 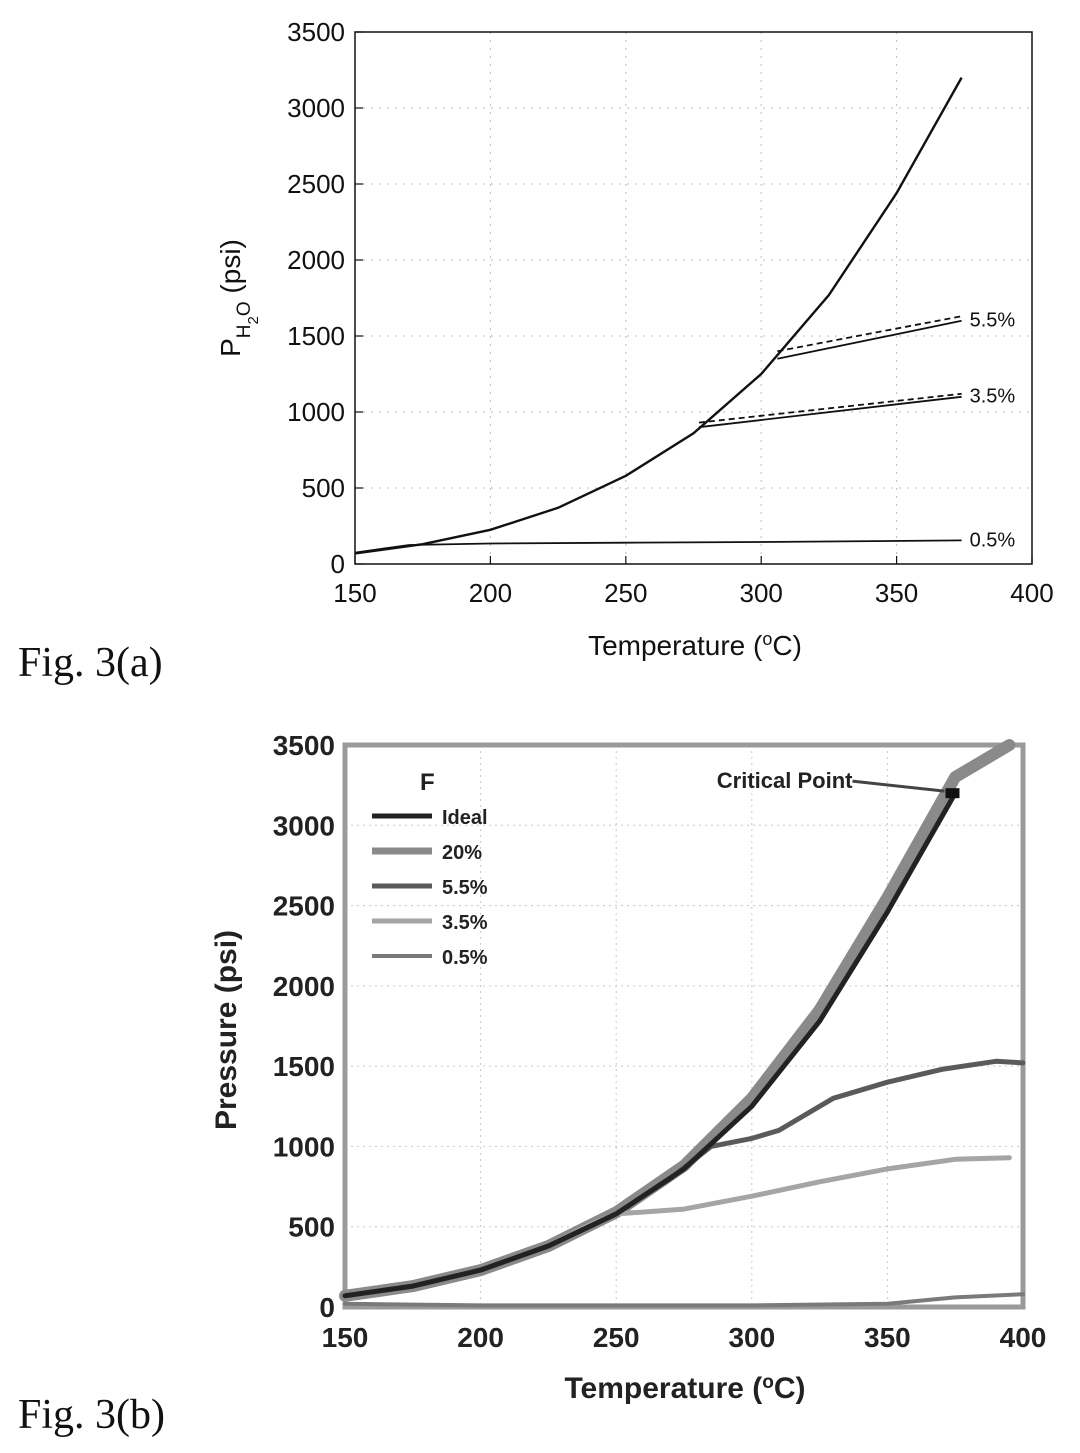 What do you see at coordinates (993, 396) in the screenshot?
I see `chart-a-series-annotation: 3.5%` at bounding box center [993, 396].